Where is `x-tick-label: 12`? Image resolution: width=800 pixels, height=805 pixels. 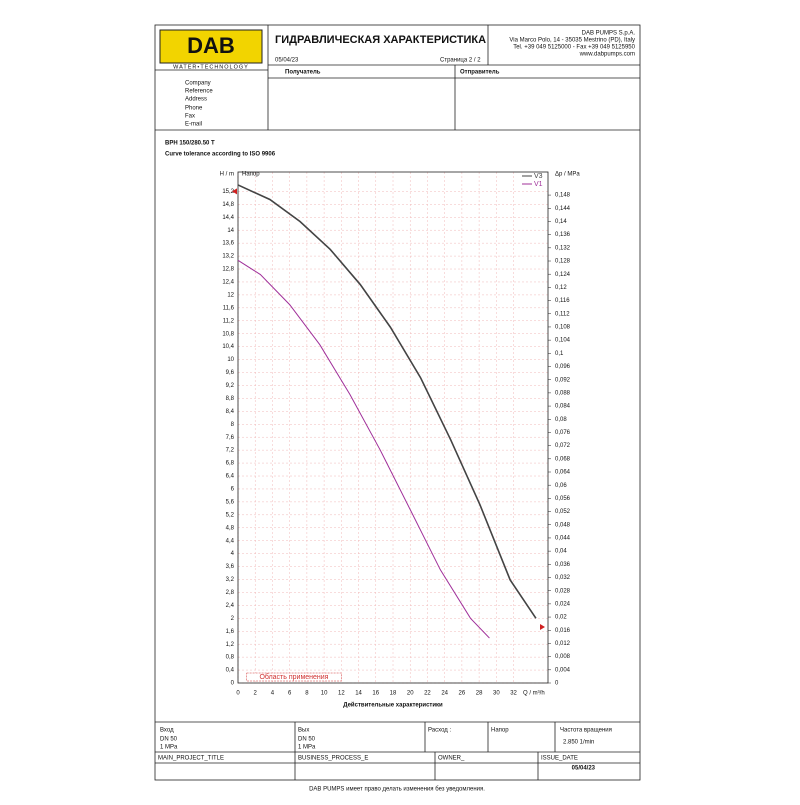 x-tick-label: 12 is located at coordinates (341, 694).